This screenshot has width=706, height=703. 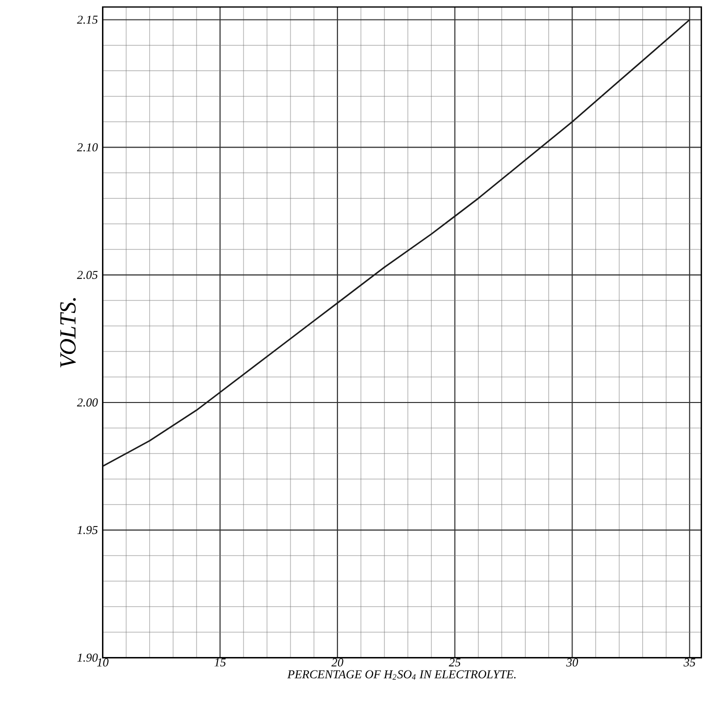 I want to click on y-tick-label: 1.95, so click(x=87, y=530).